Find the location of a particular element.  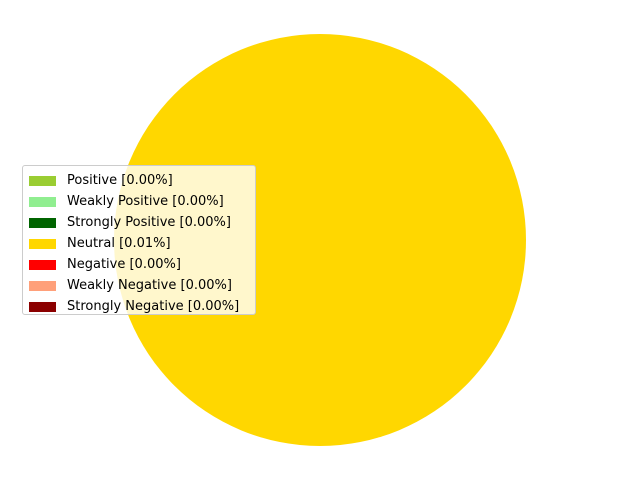

legend-entry-positive: Positive [0.00%] is located at coordinates (138, 180).